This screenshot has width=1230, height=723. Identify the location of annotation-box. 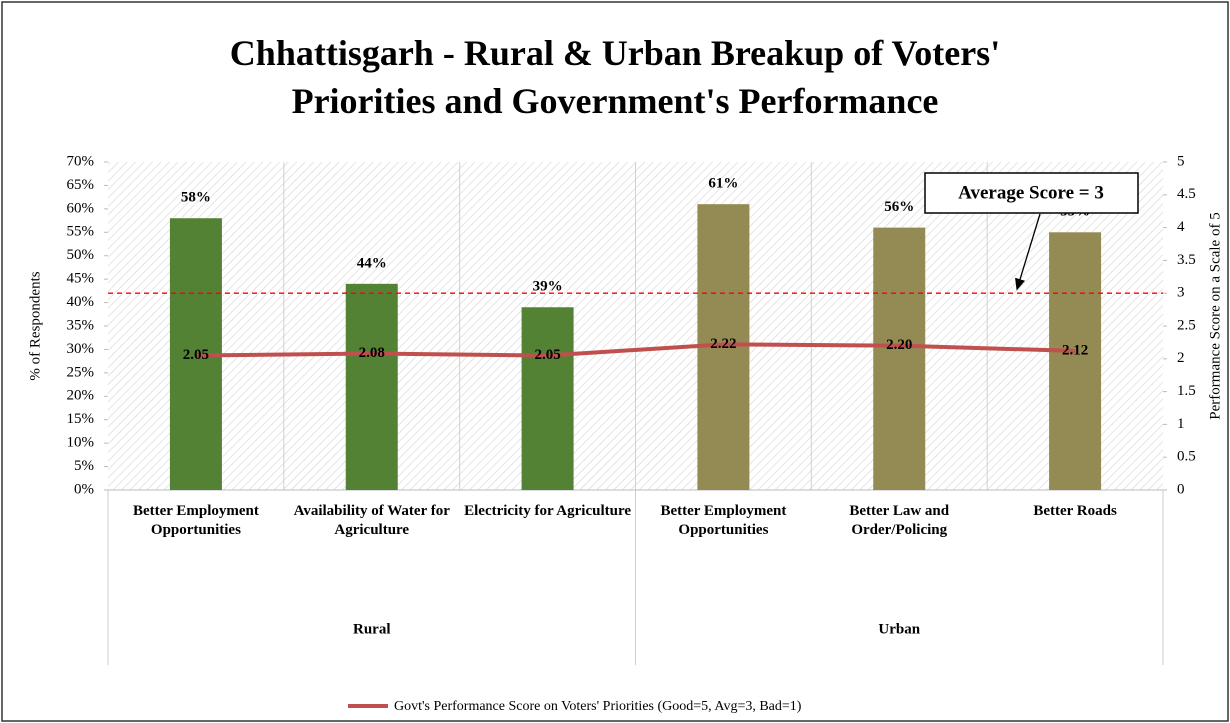
(1031, 193).